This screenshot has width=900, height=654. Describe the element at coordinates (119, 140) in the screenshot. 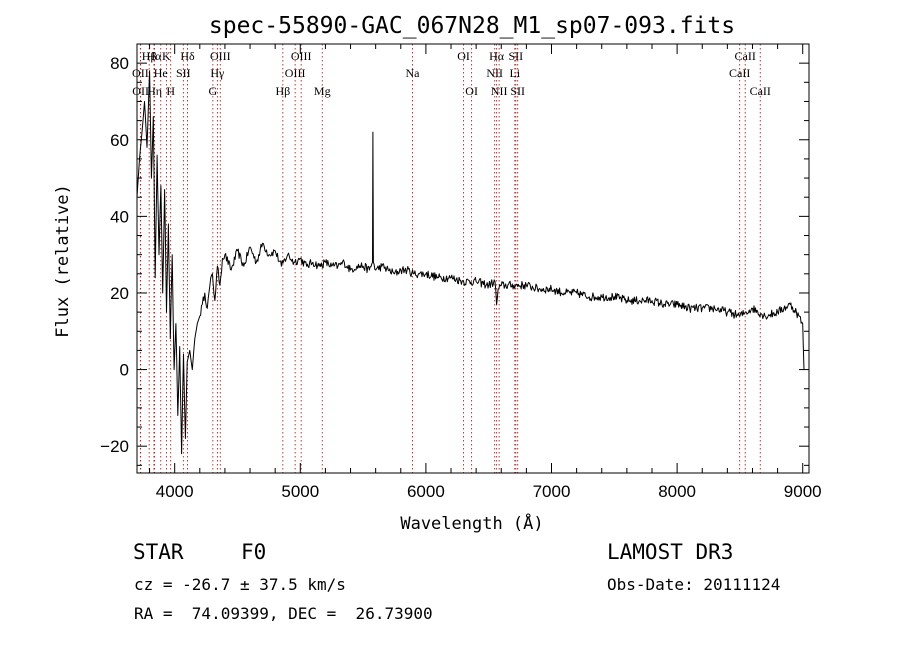

I see `y-tick-label-4: 60` at that location.